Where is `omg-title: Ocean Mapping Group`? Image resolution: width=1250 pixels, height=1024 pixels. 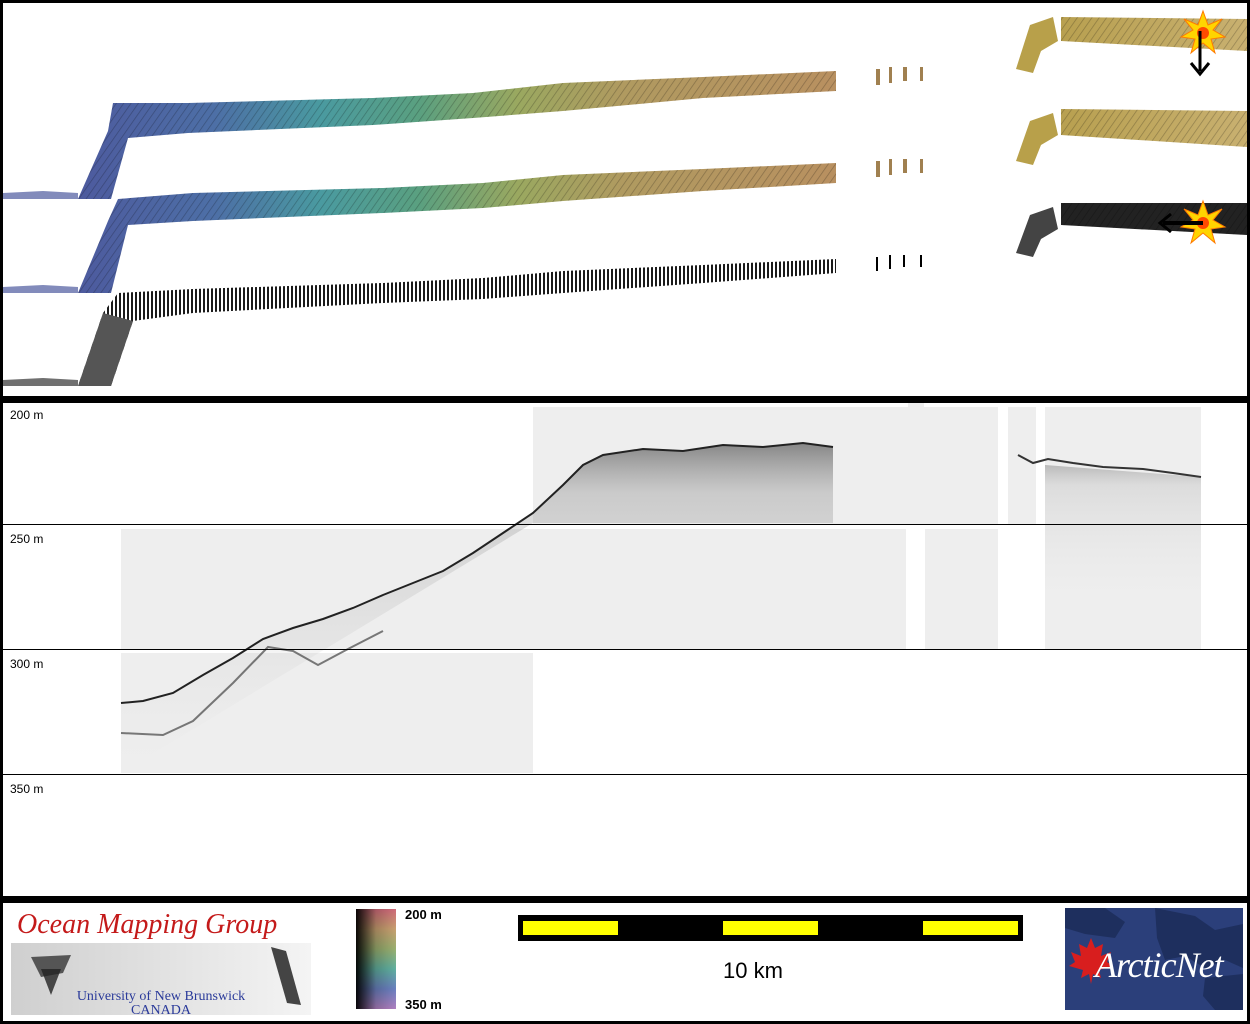
omg-title: Ocean Mapping Group is located at coordinates (147, 924).